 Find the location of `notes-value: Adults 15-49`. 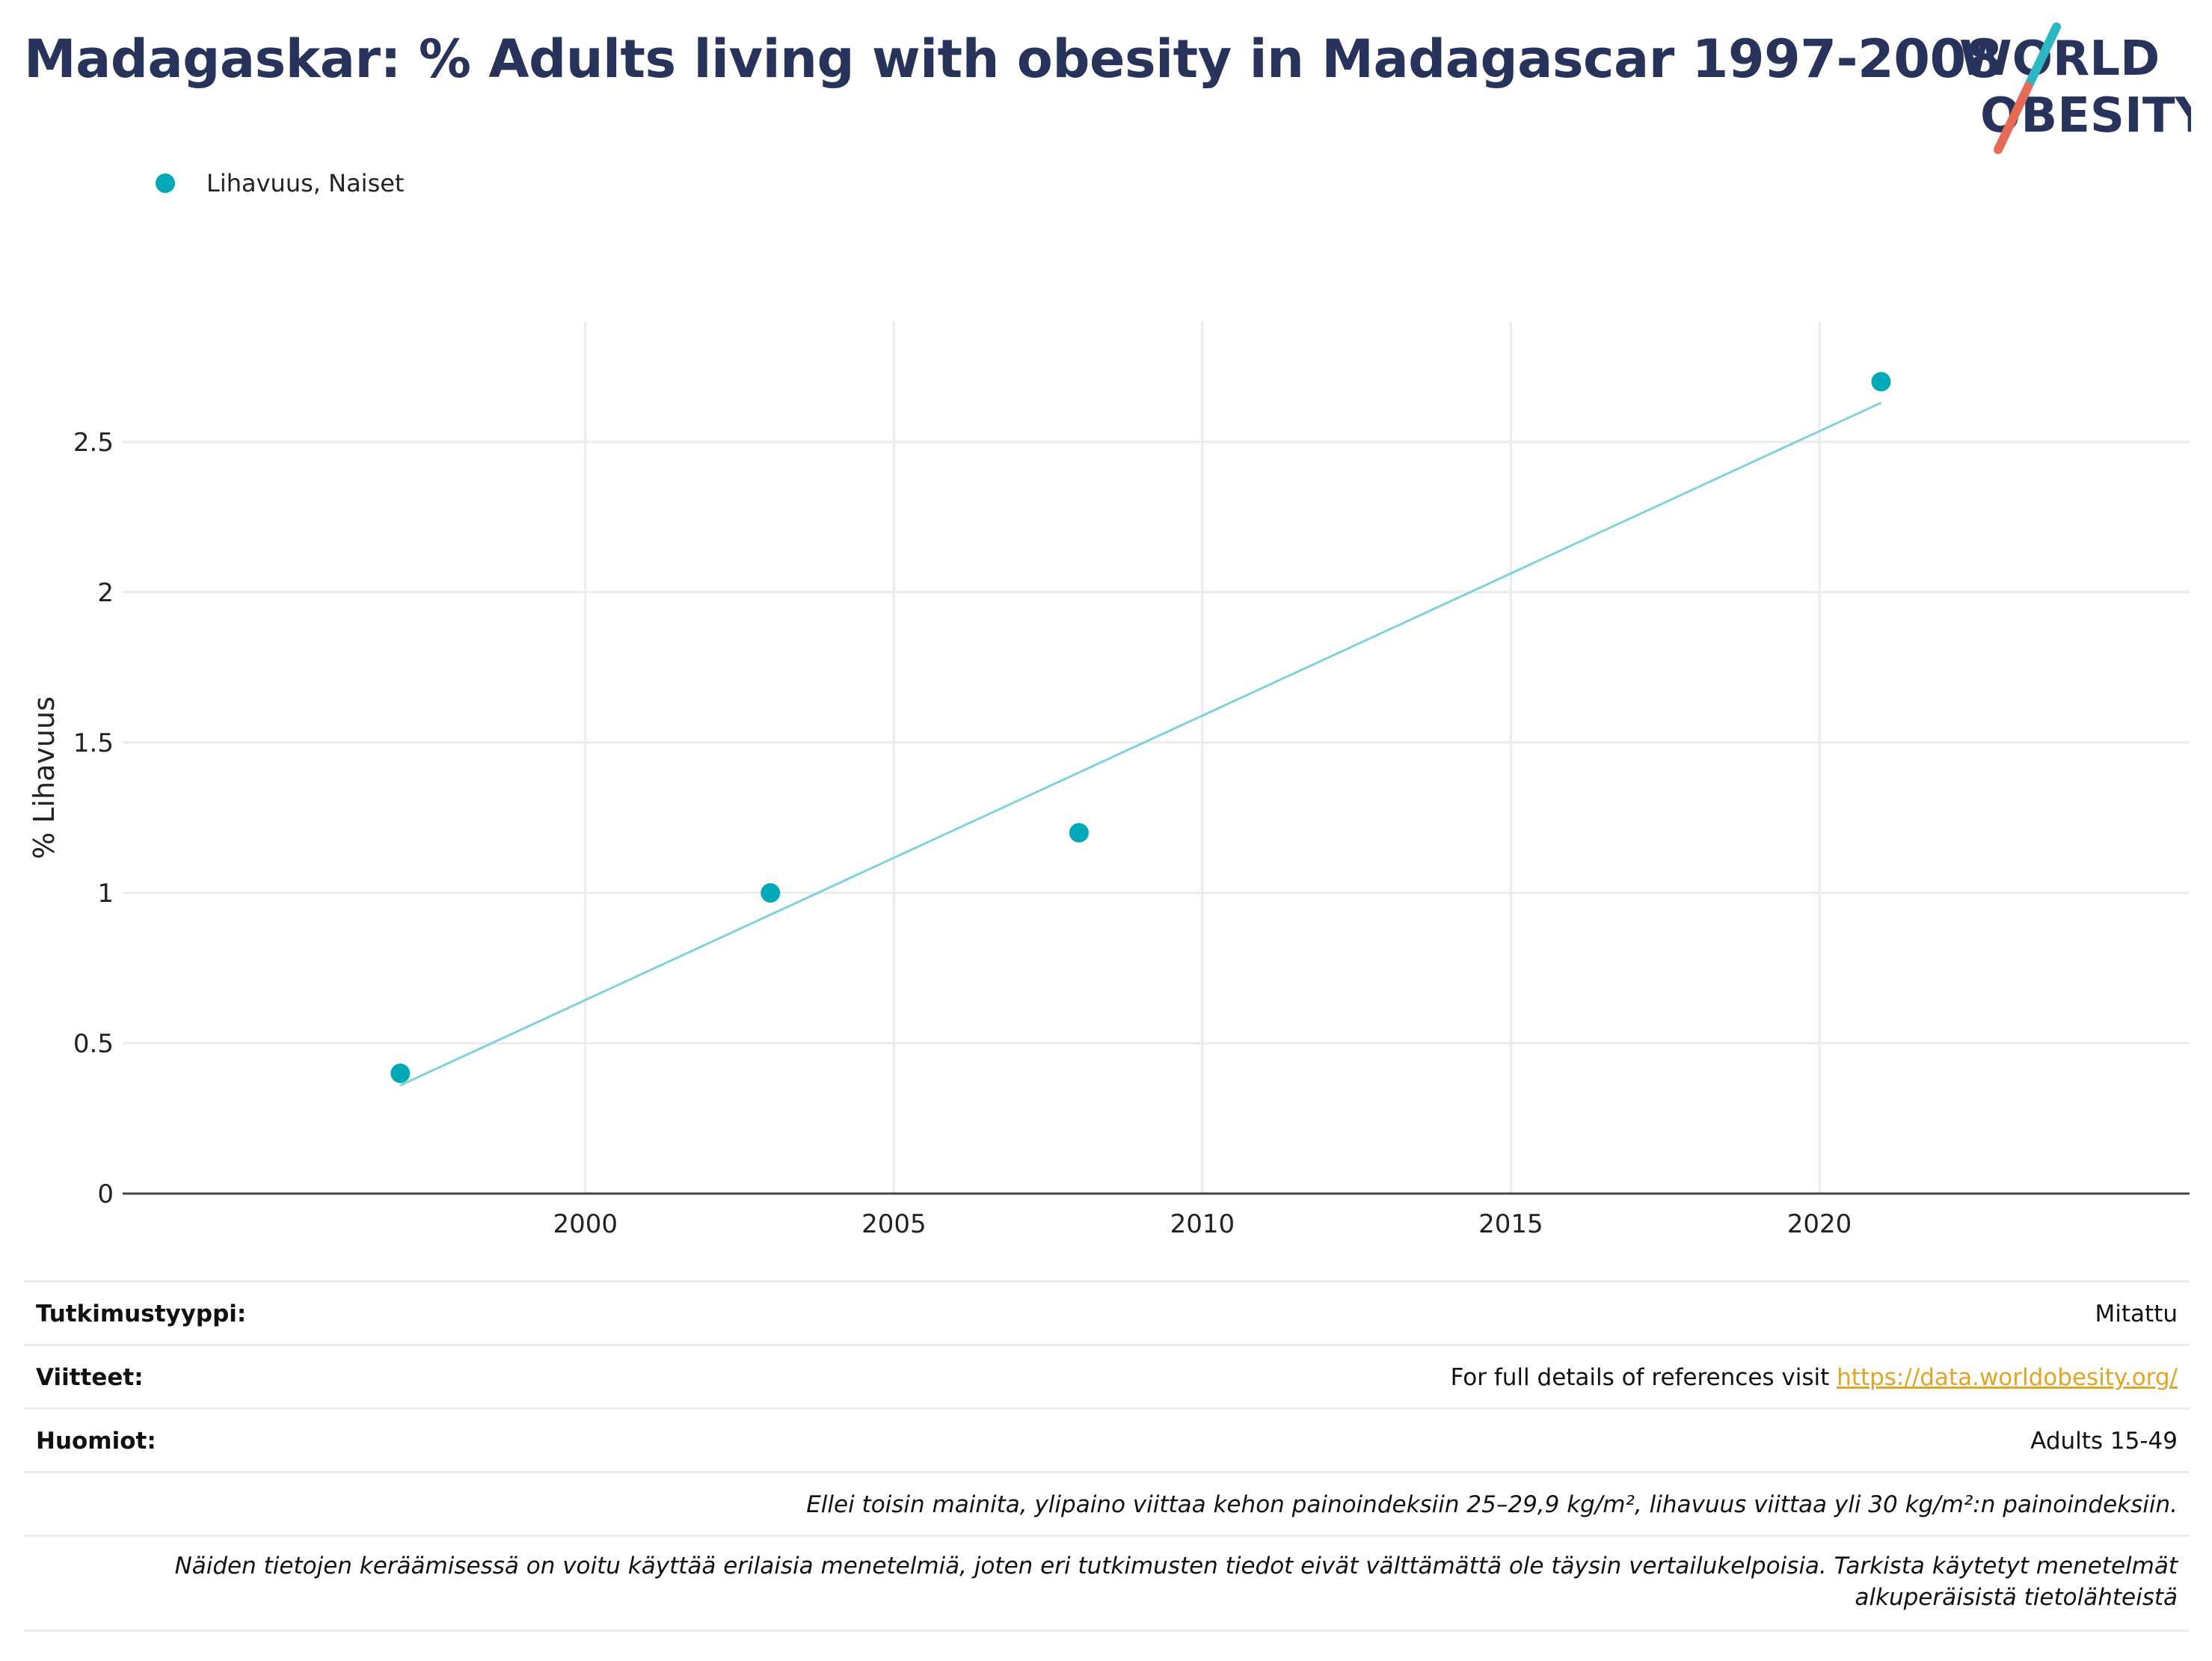

notes-value: Adults 15-49 is located at coordinates (2104, 1441).